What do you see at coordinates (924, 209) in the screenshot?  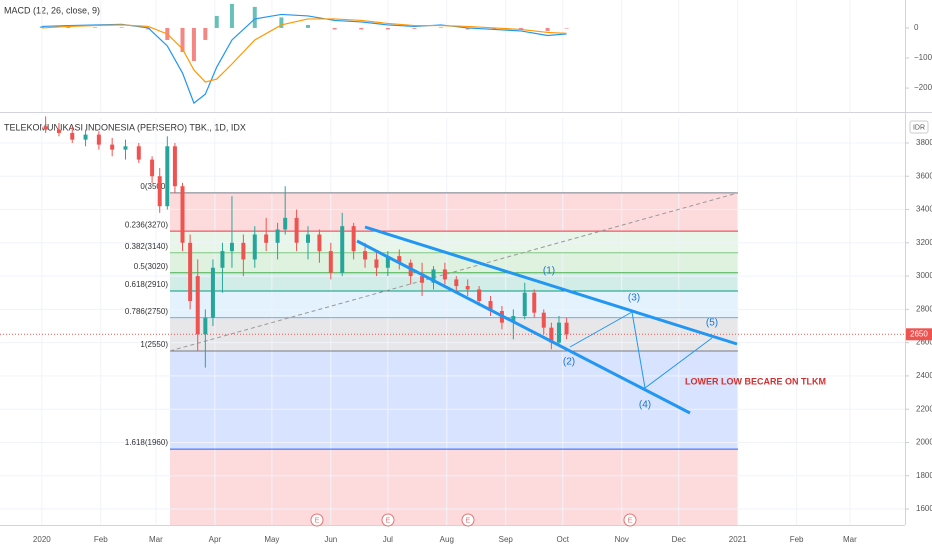 I see `y-tick-label: 3400` at bounding box center [924, 209].